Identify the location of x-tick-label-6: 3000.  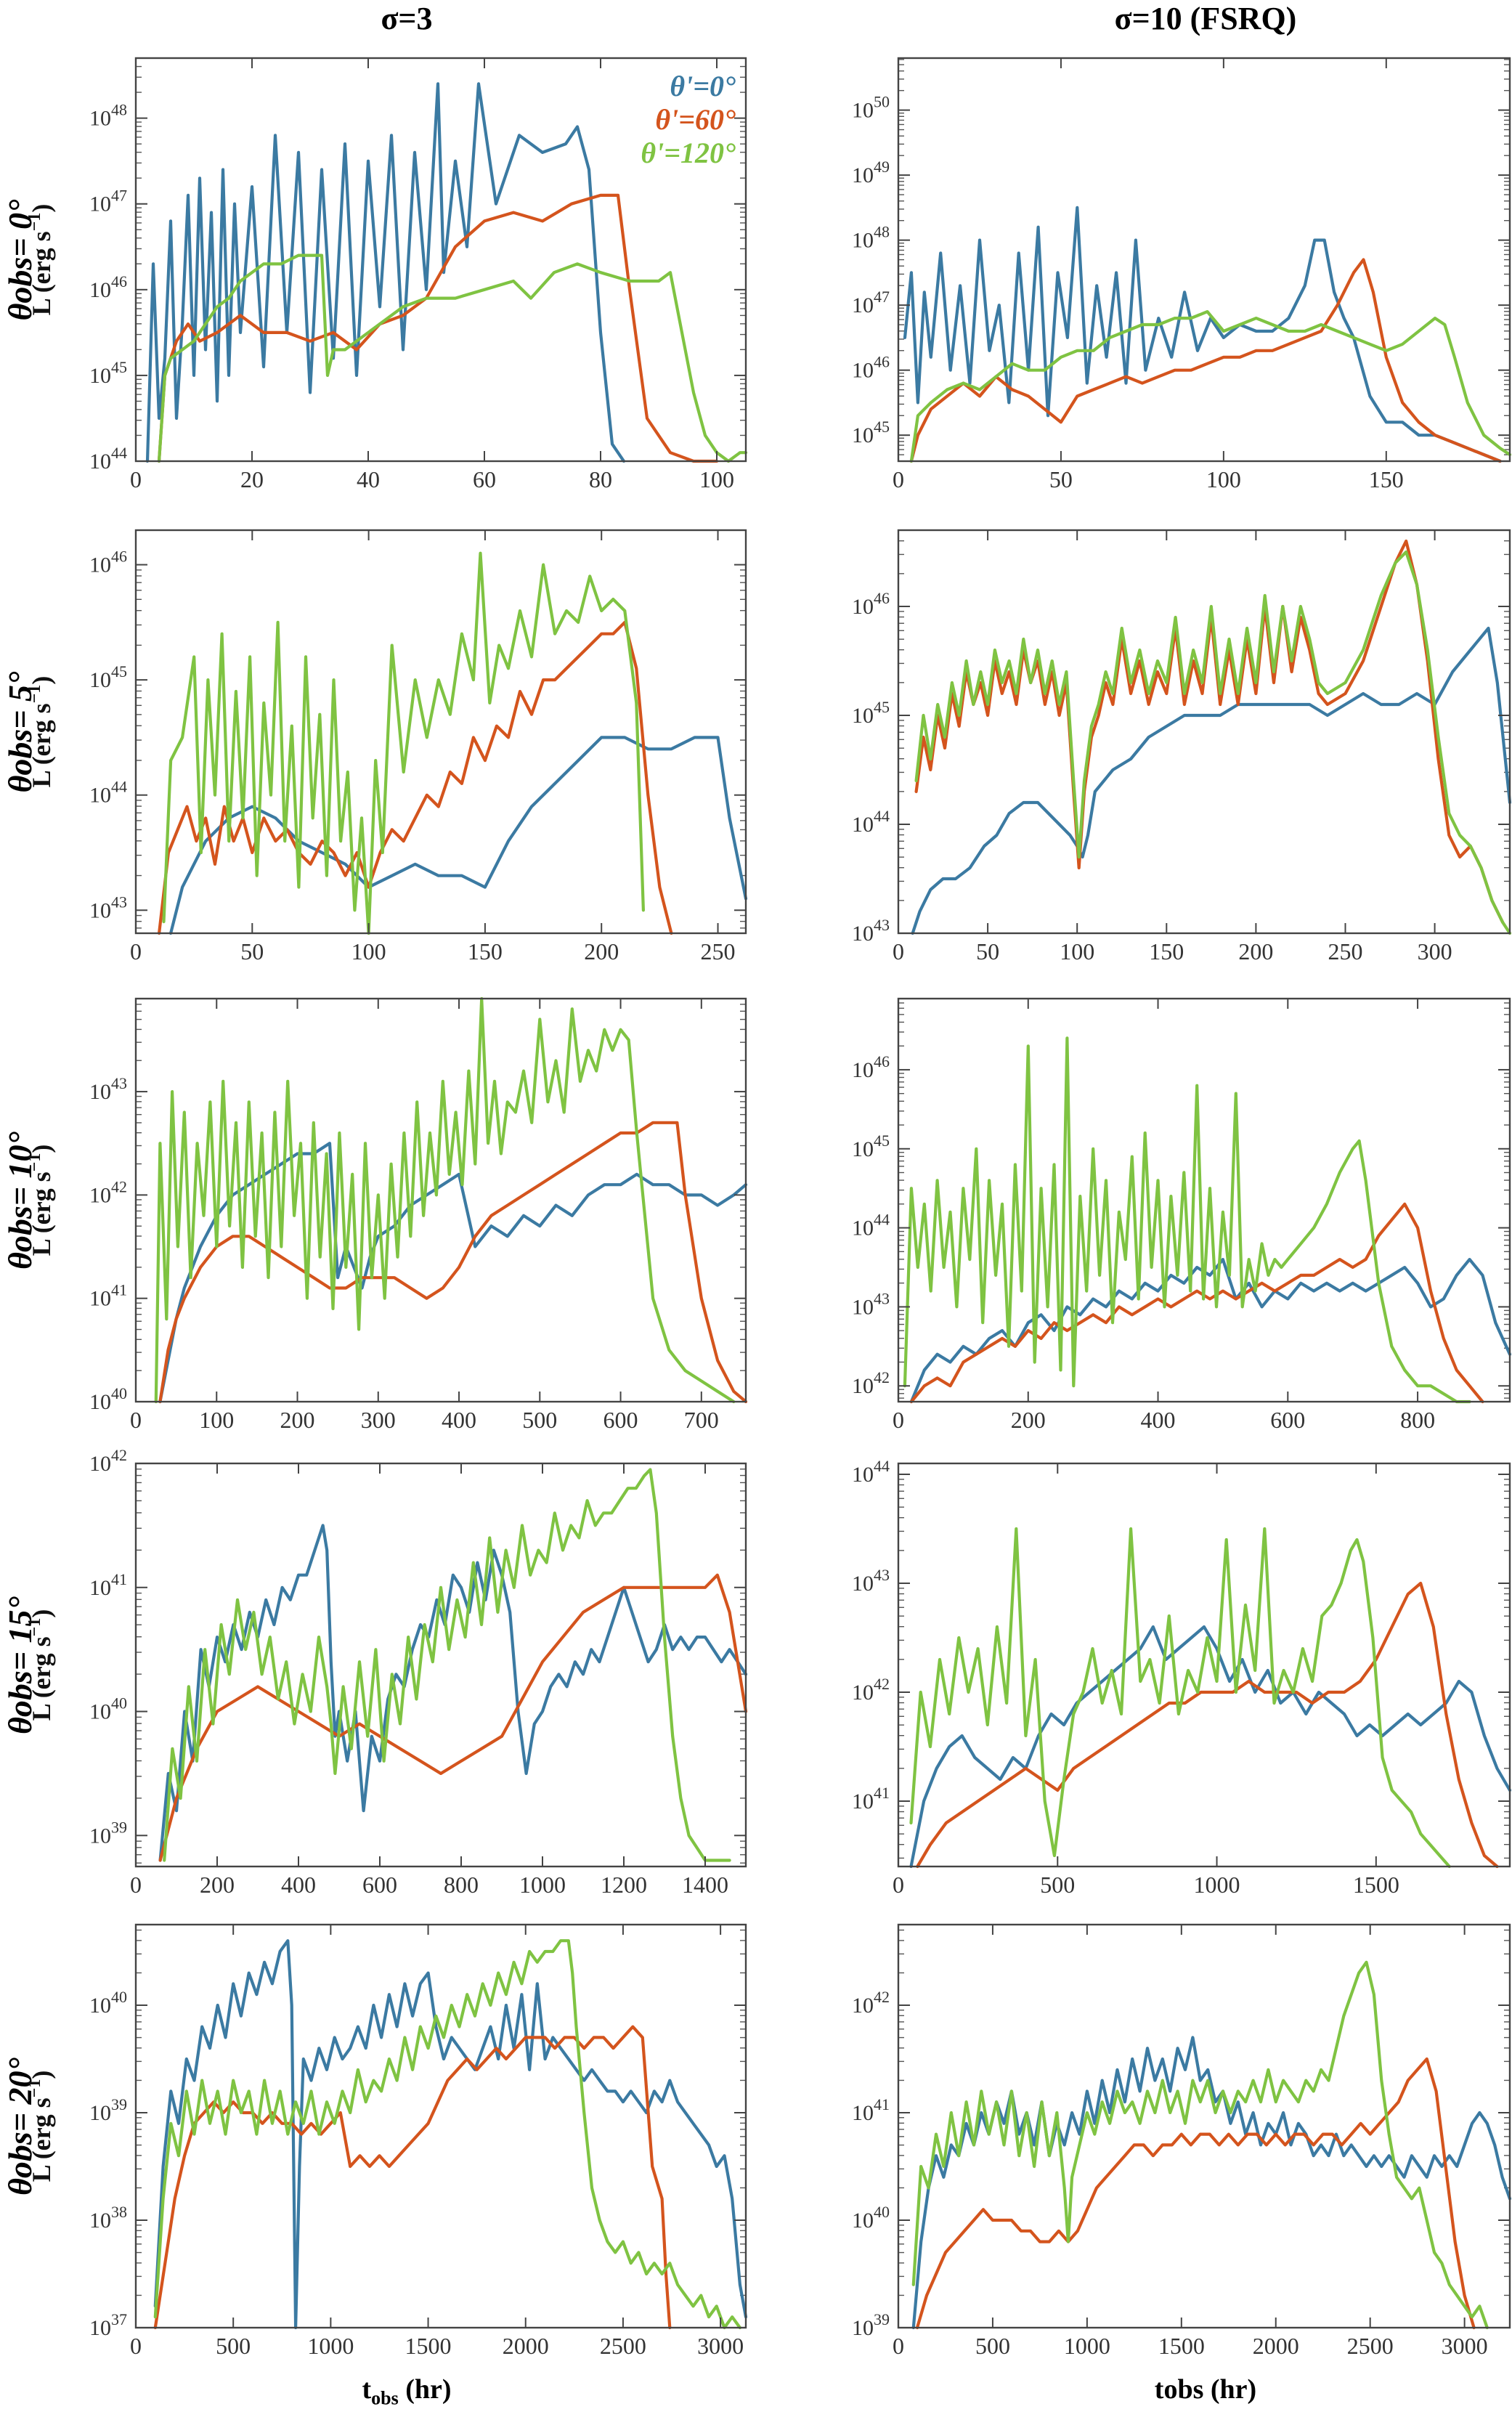
(1465, 2346).